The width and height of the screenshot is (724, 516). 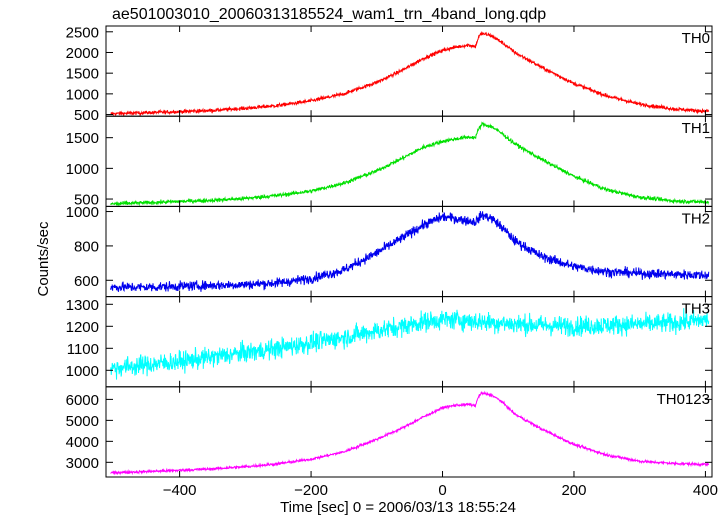 I want to click on x-tick-label: 0, so click(x=442, y=490).